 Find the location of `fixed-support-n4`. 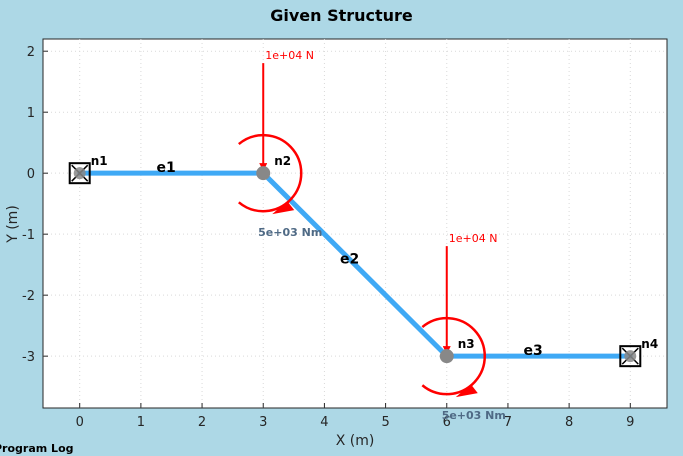

fixed-support-n4 is located at coordinates (630, 356).